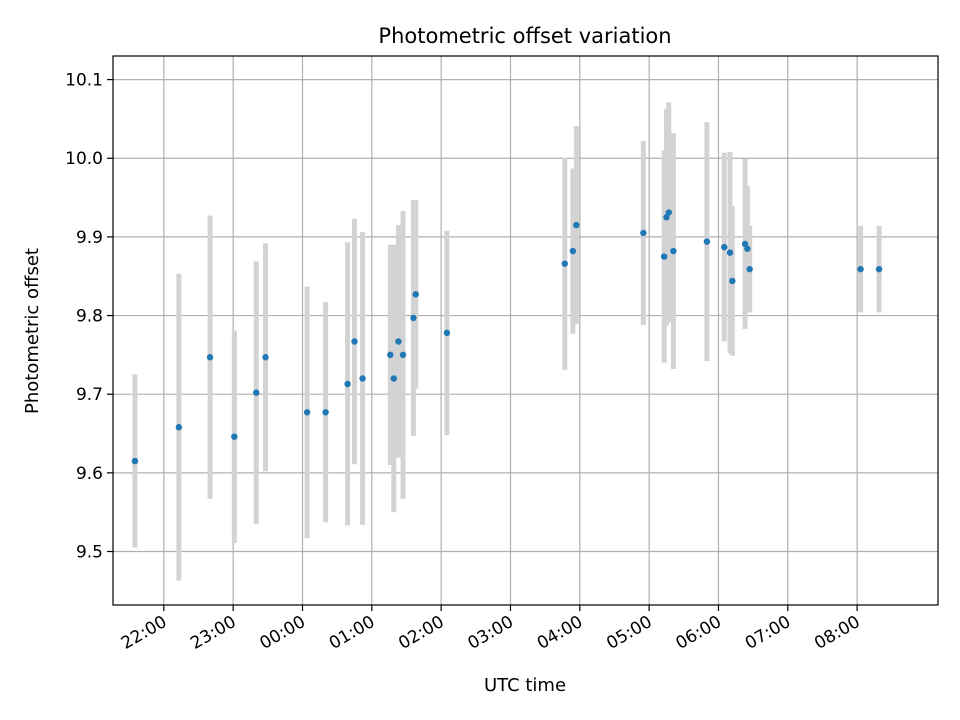 This screenshot has width=960, height=720. I want to click on y-tick-label: 10.0, so click(84, 159).